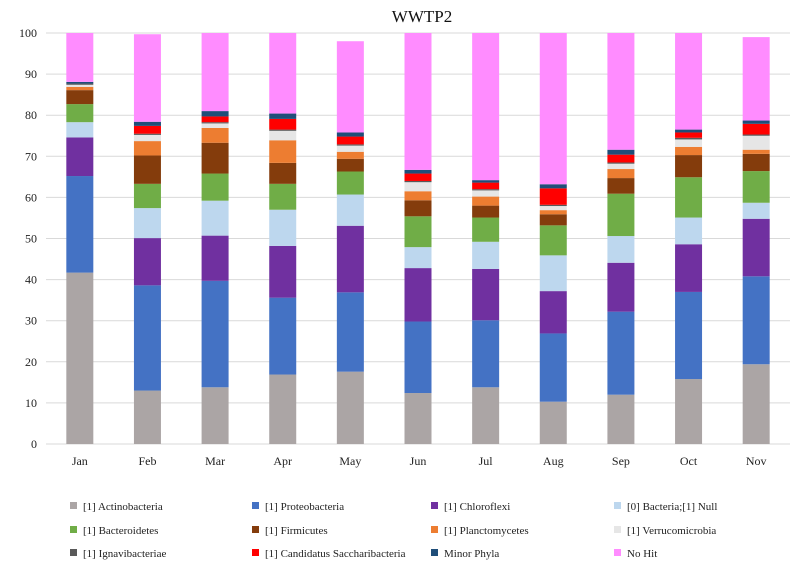 This screenshot has width=801, height=564. I want to click on bar-stack-oct, so click(689, 238).